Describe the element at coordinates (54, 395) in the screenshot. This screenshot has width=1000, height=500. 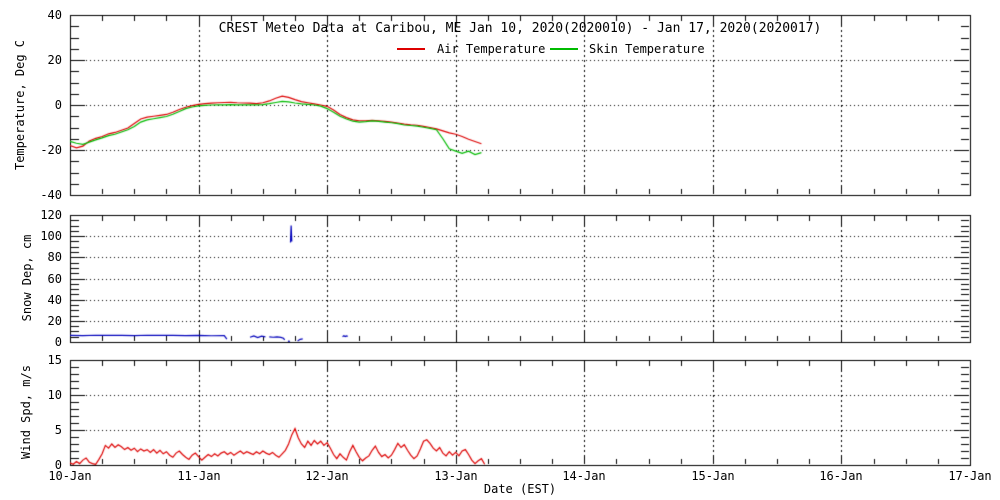
I see `wind_speed-y-tick-label: 10` at that location.